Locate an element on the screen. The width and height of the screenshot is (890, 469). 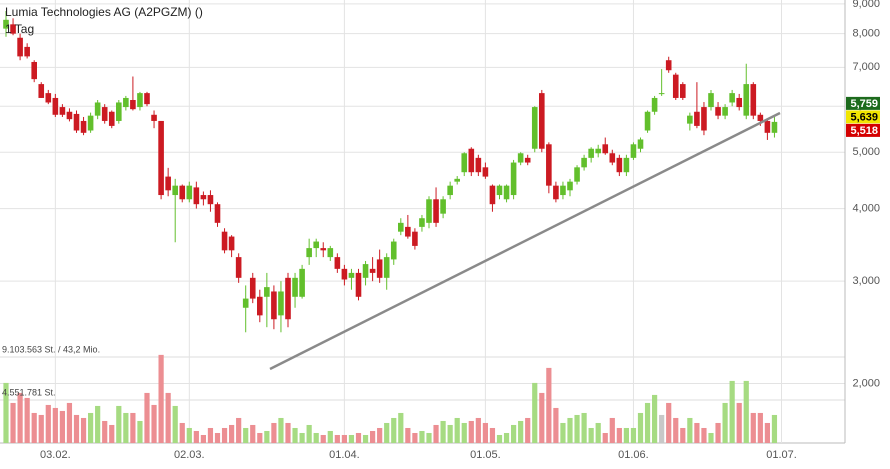
y-tick-label: 2,000 is located at coordinates (866, 383).